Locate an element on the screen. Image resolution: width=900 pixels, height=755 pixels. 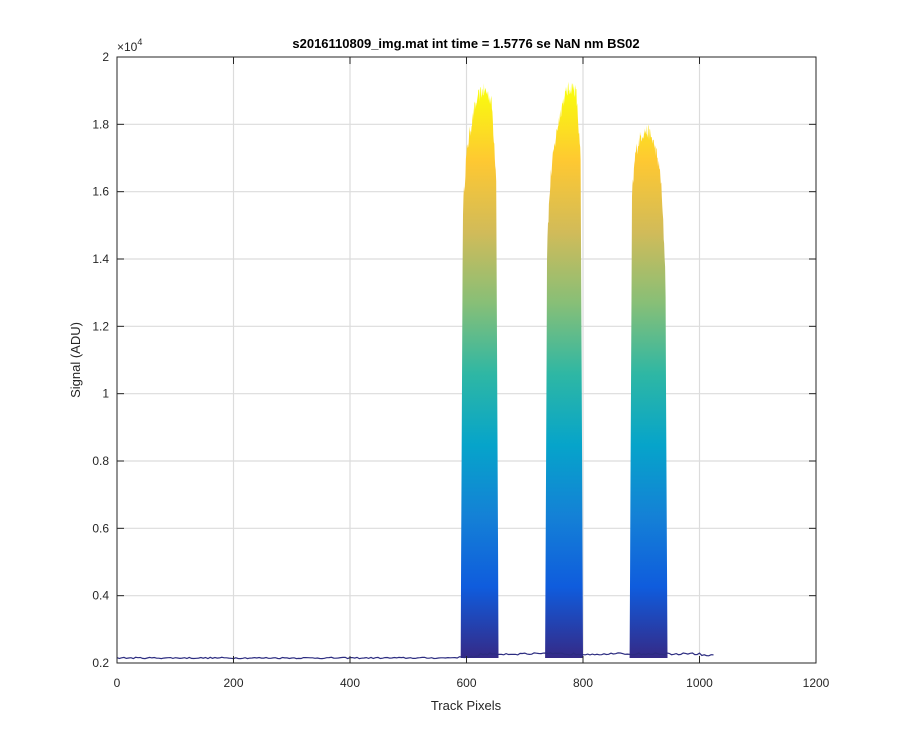
y-tick-label: 1.2 is located at coordinates (100, 326).